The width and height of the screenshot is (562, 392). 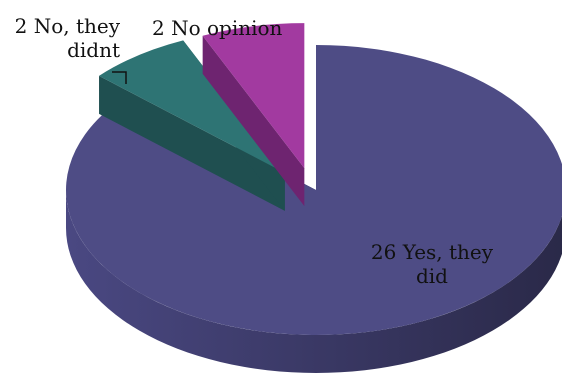 What do you see at coordinates (432, 264) in the screenshot?
I see `slice-label-yes: 26 Yes, they did` at bounding box center [432, 264].